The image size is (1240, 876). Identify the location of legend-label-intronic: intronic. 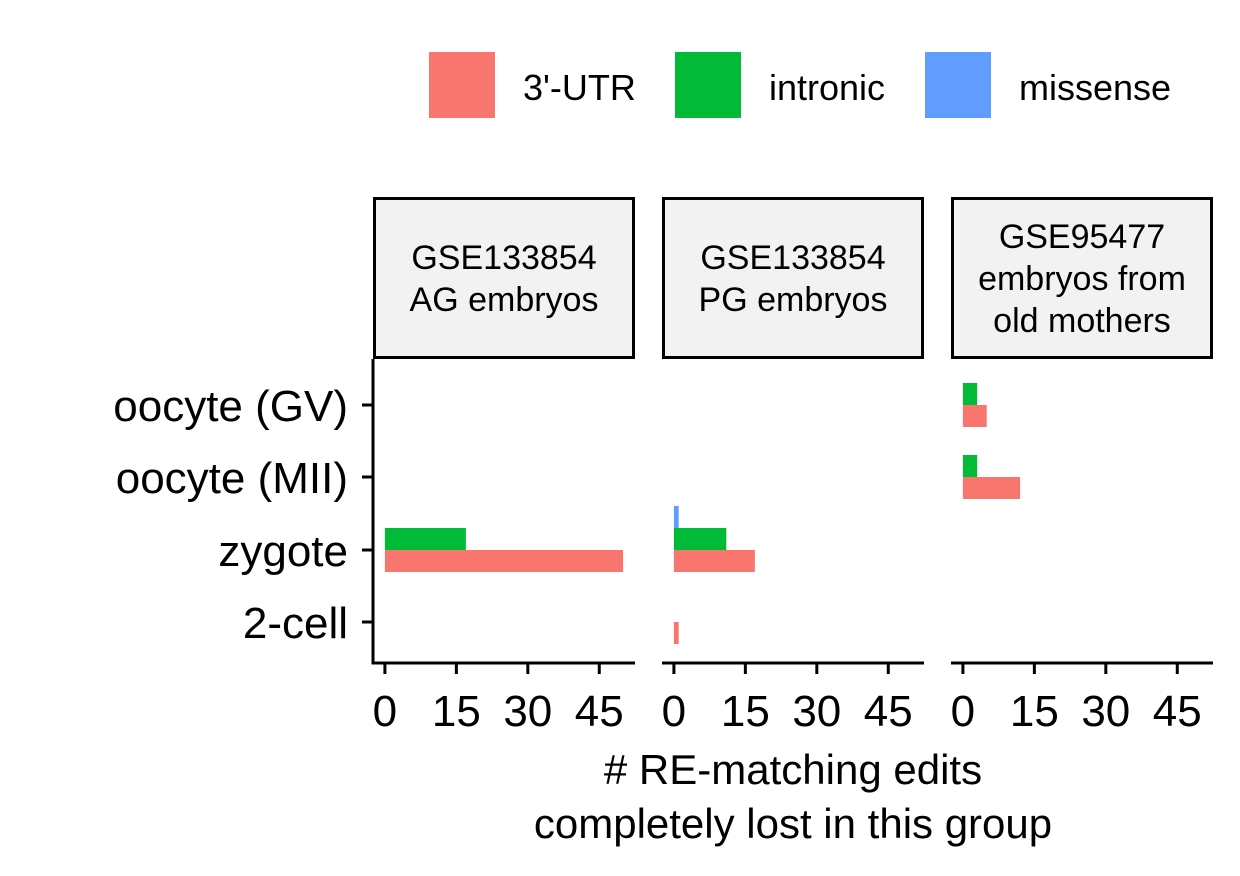
(827, 87).